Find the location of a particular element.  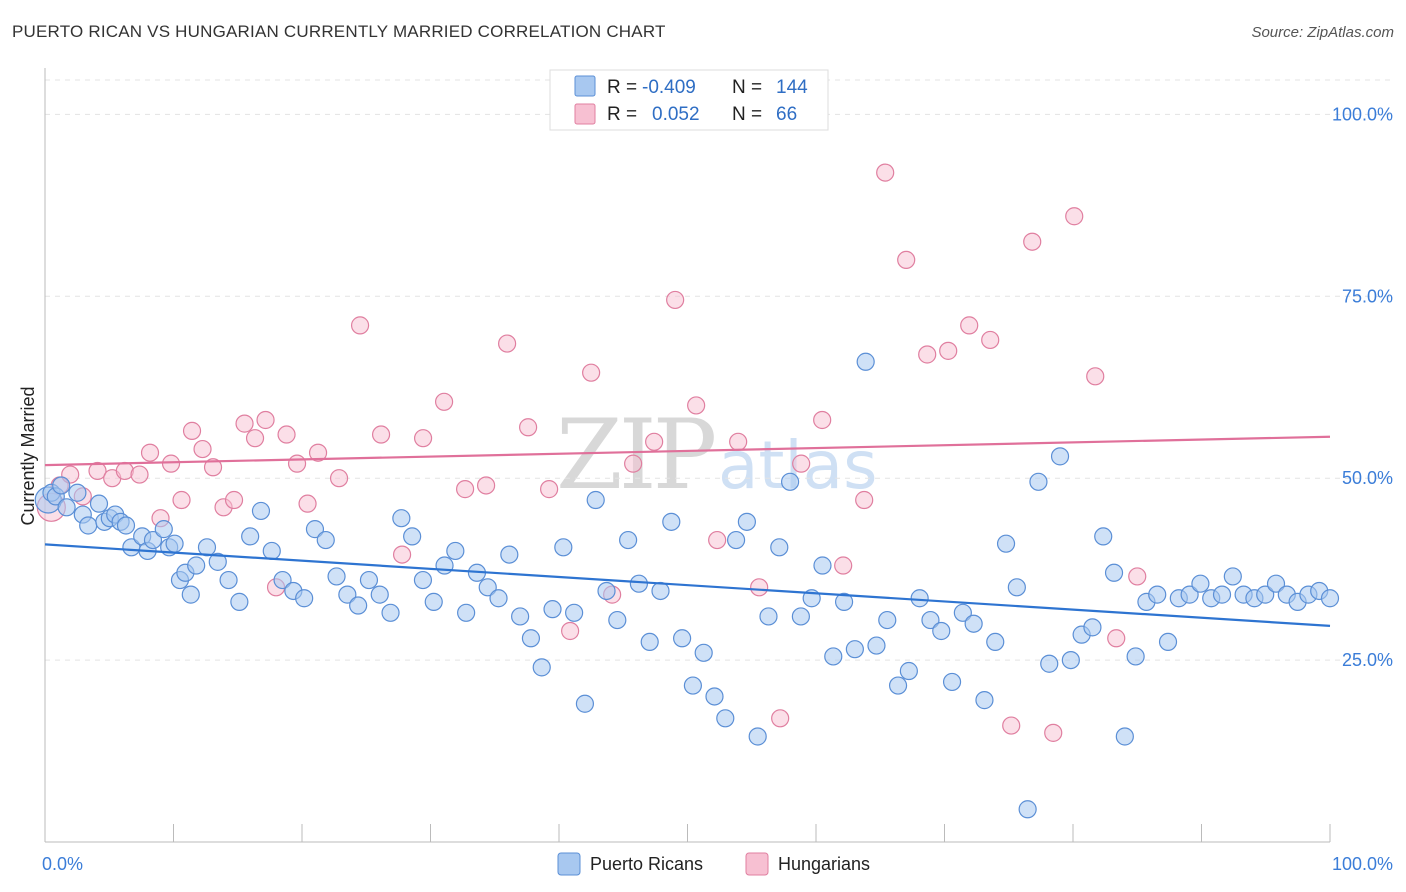

legend-n-label: N = is located at coordinates (747, 114).